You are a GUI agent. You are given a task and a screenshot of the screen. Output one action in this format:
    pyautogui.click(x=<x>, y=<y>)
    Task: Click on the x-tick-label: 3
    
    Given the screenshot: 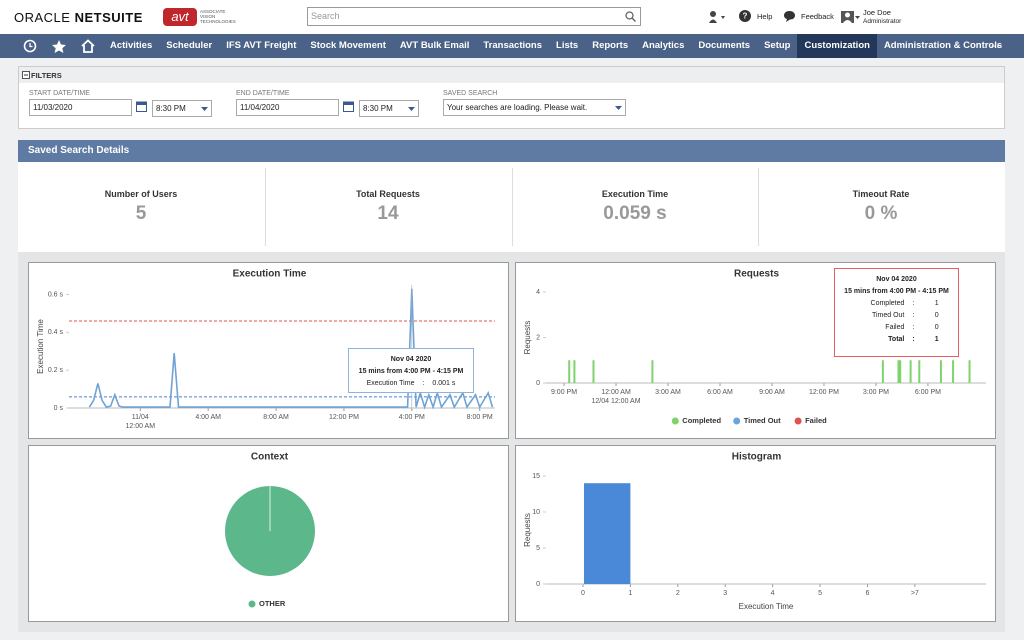 What is the action you would take?
    pyautogui.click(x=725, y=593)
    